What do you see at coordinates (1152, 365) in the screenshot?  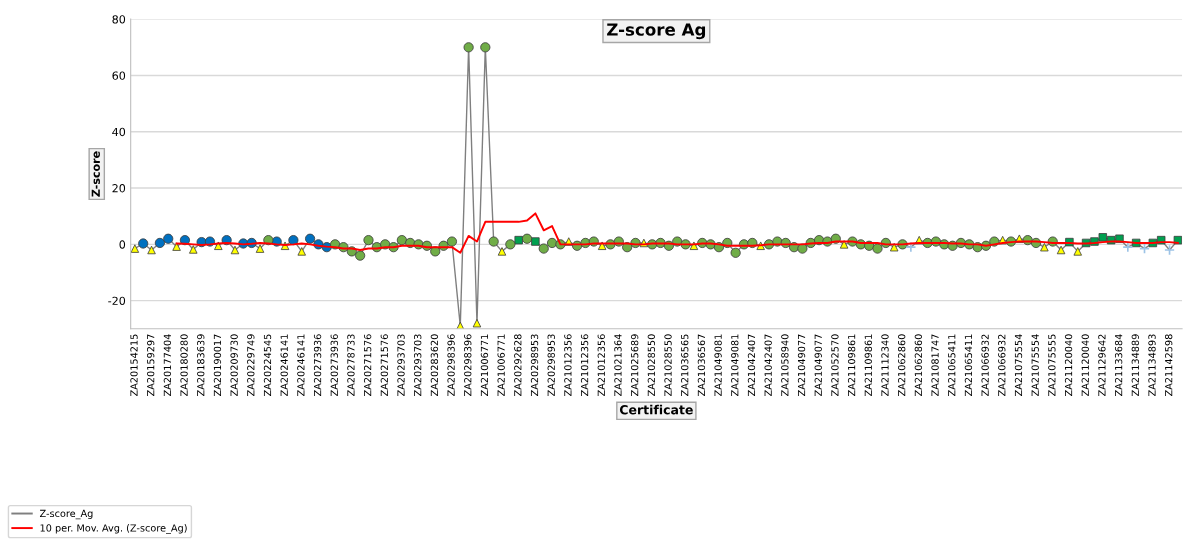 I see `x-tick-label: ZA21134893` at bounding box center [1152, 365].